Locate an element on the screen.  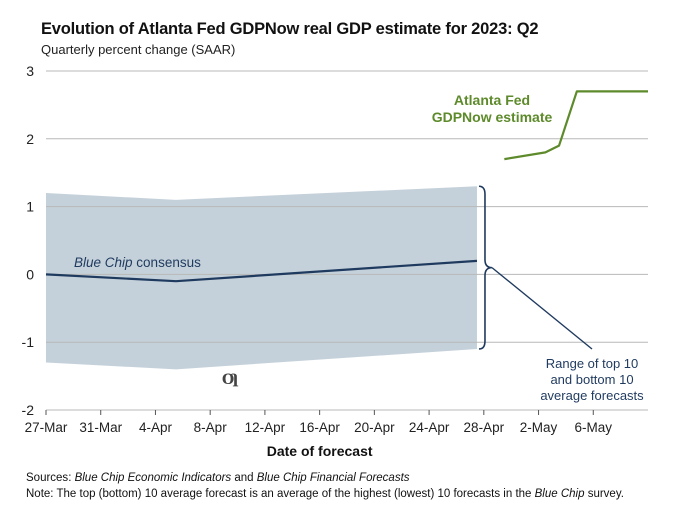
atlanta-fed-logo-icon: Ƣ is located at coordinates (230, 380).